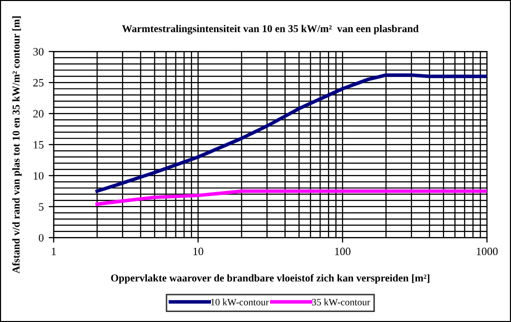  What do you see at coordinates (38, 52) in the screenshot?
I see `y-tick-label: 30` at bounding box center [38, 52].